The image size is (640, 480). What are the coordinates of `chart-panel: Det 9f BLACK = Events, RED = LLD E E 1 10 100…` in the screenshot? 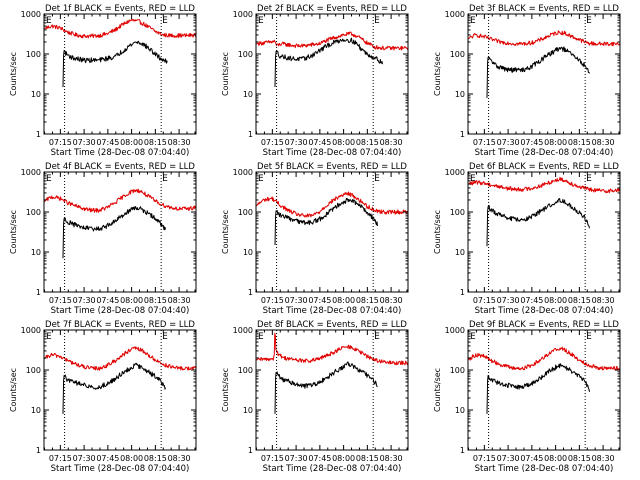 It's located at (527, 397).